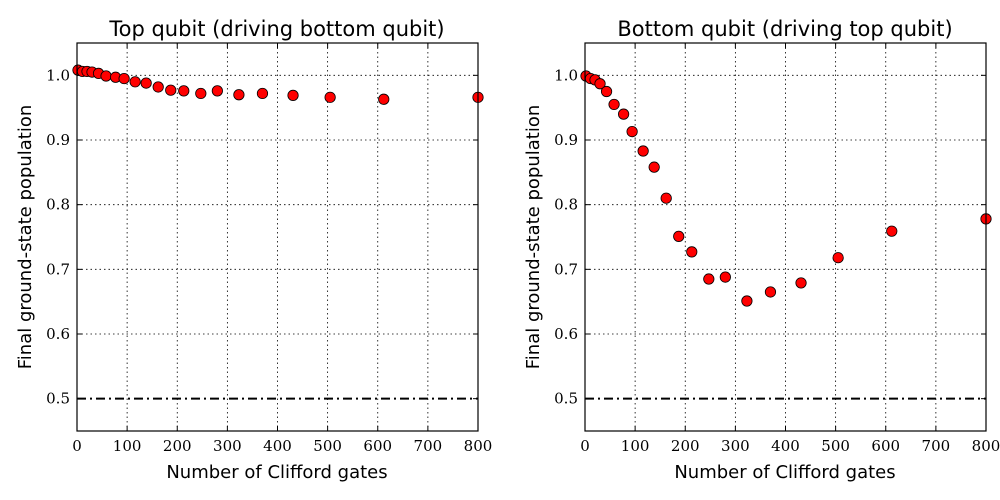  What do you see at coordinates (58, 334) in the screenshot?
I see `left-y-tick-label: 0.6` at bounding box center [58, 334].